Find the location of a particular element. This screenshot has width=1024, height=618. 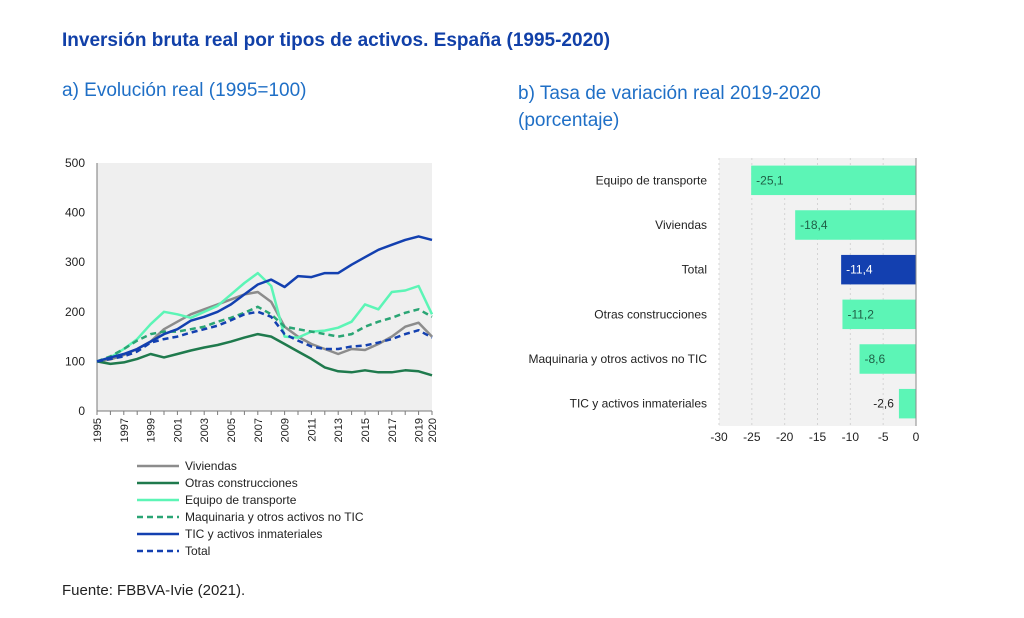

legend-label: TIC y activos inmateriales is located at coordinates (253, 534).